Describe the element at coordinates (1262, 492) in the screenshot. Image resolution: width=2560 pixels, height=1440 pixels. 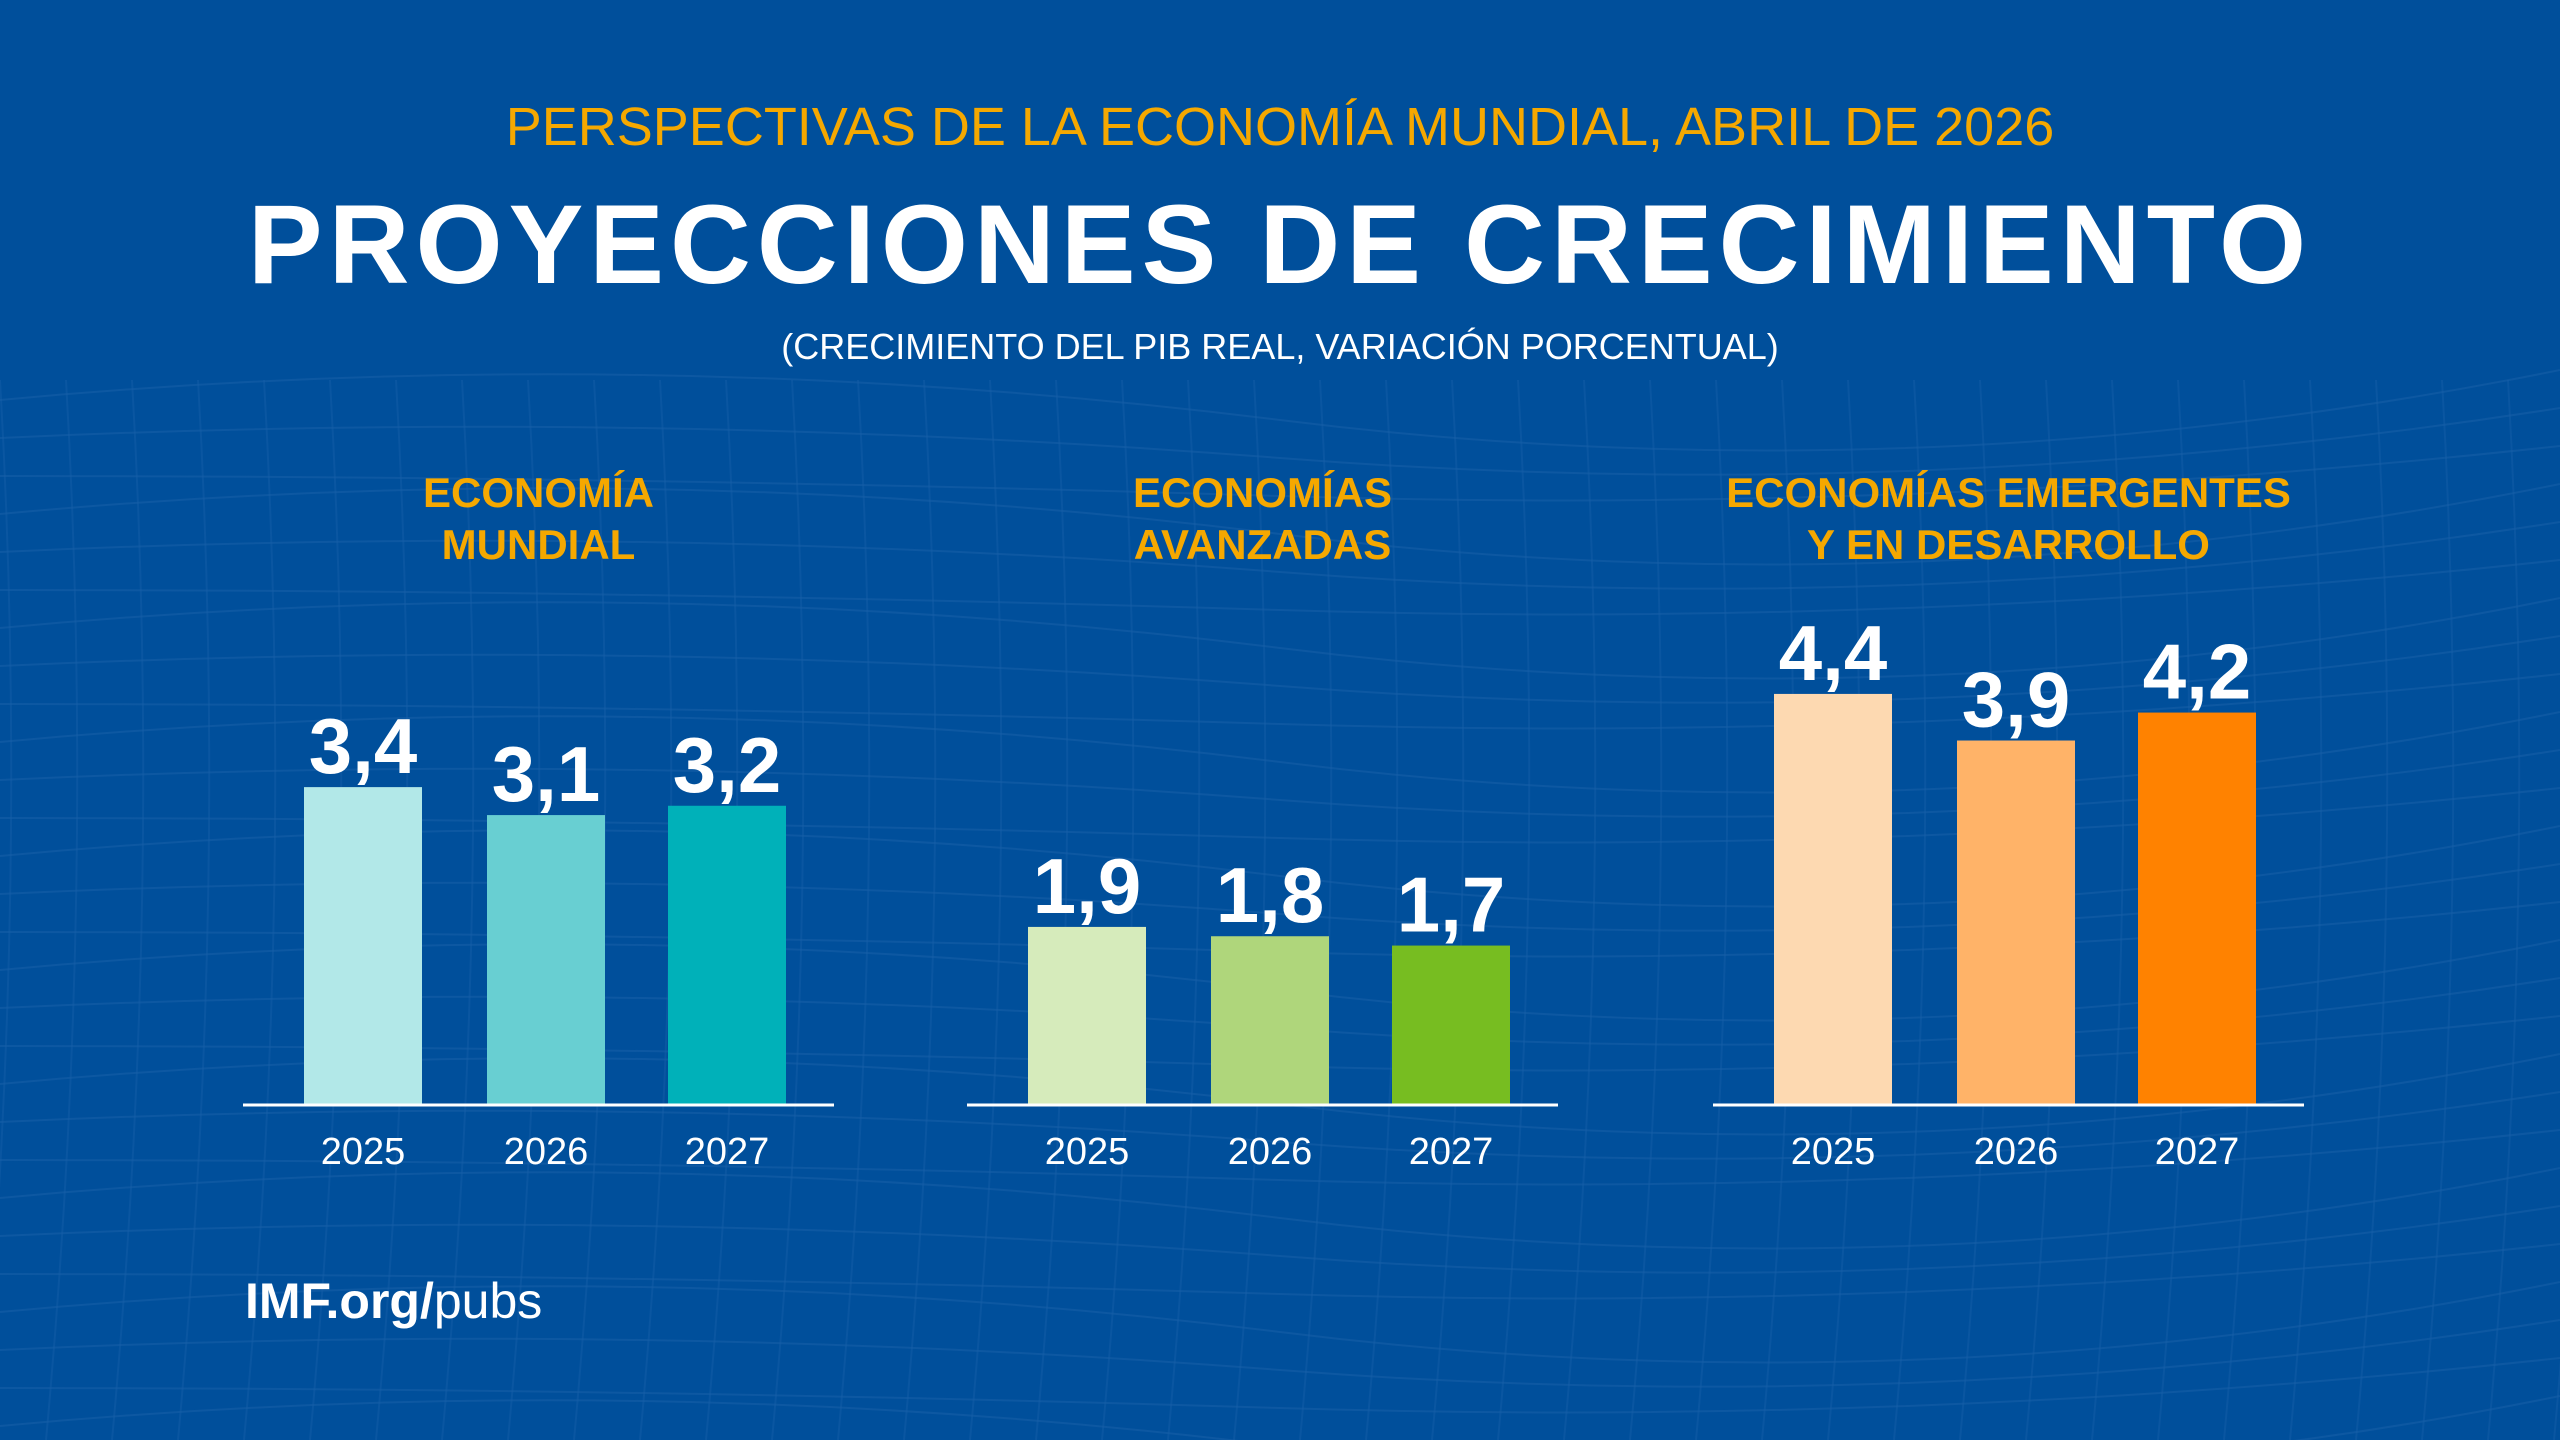
I see `panel-title: ECONOMÍAS` at that location.